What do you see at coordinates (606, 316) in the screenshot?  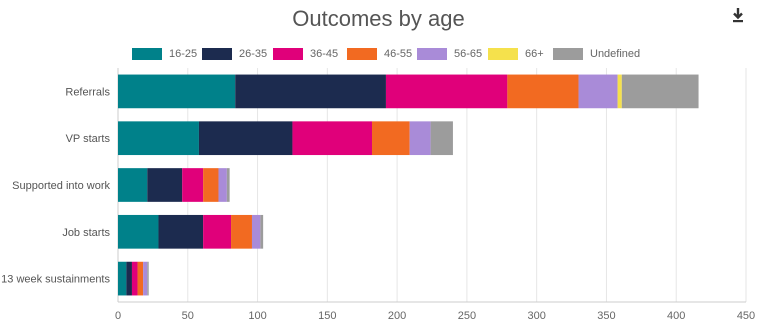 I see `x-tick-label: 350` at bounding box center [606, 316].